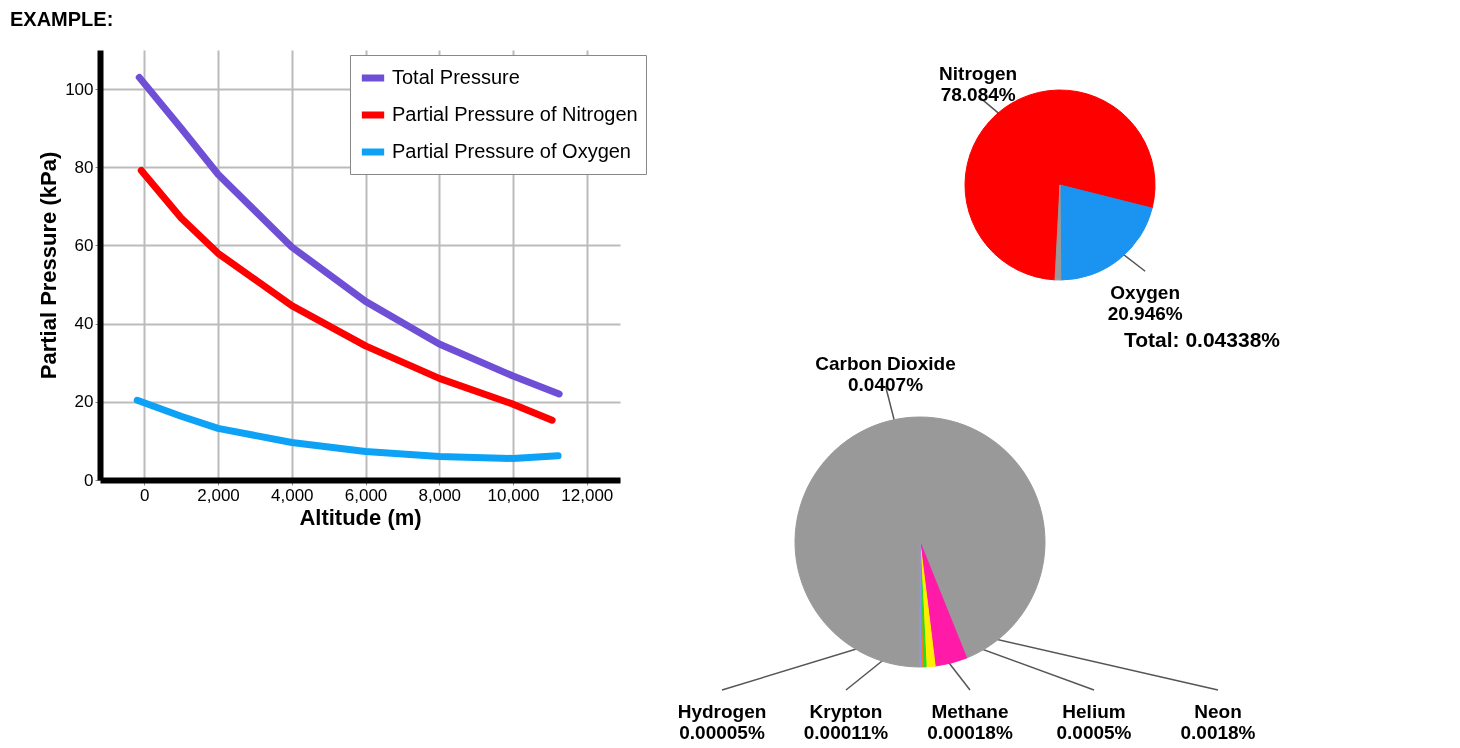 The image size is (1460, 748). I want to click on y-axis-title: Partial Pressure (kPa), so click(49, 265).